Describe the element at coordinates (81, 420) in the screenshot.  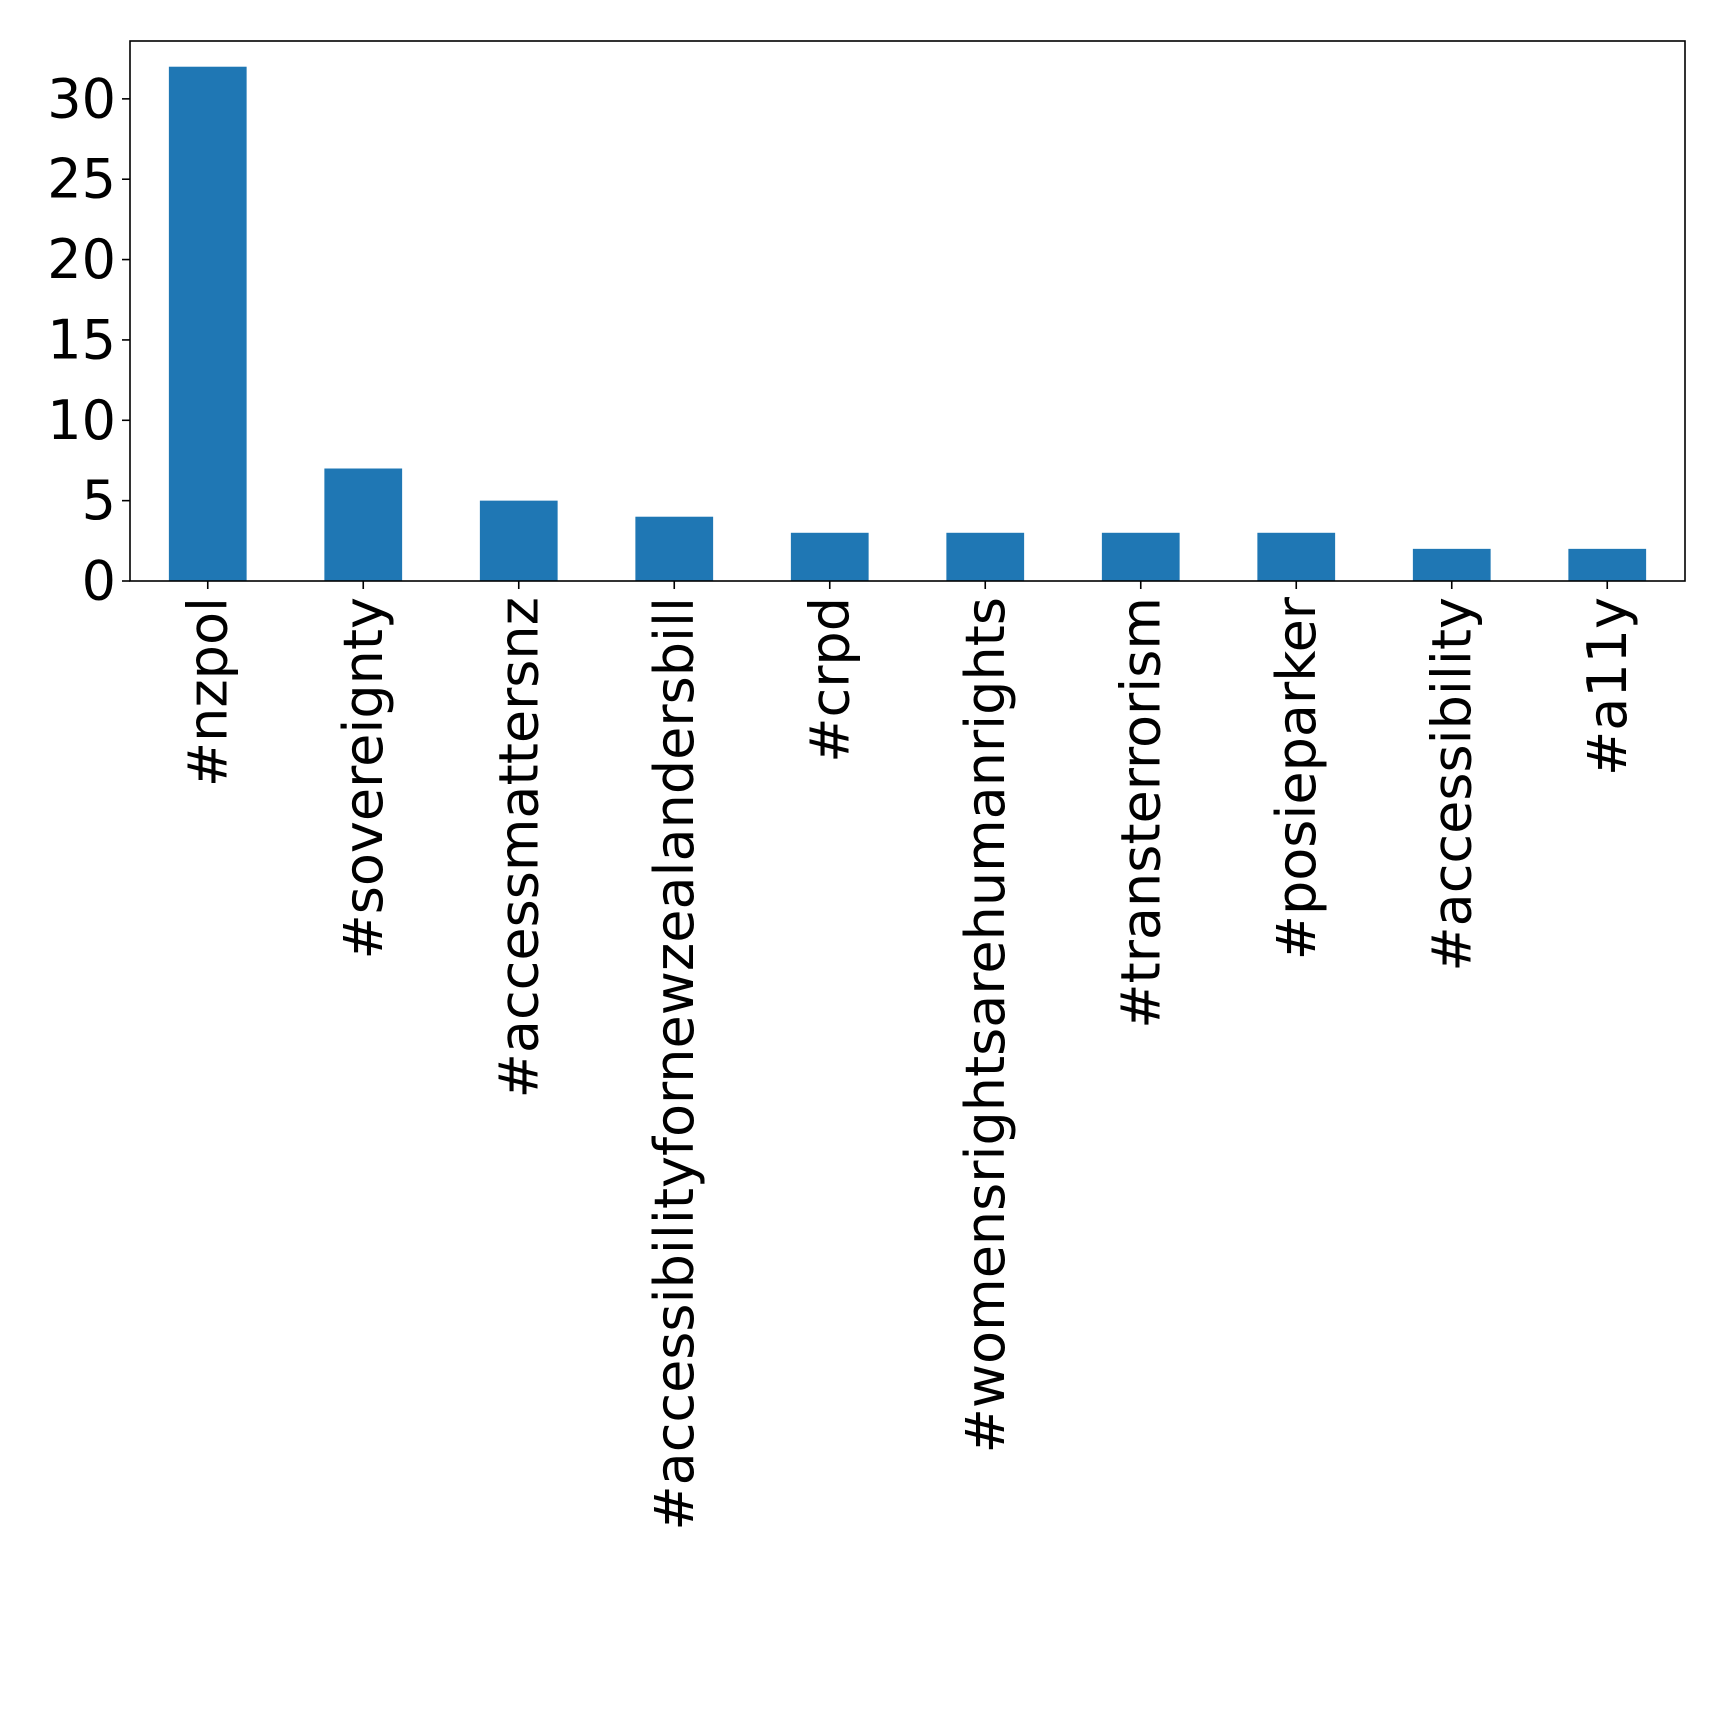
I see `y-tick-label-2: 10` at that location.